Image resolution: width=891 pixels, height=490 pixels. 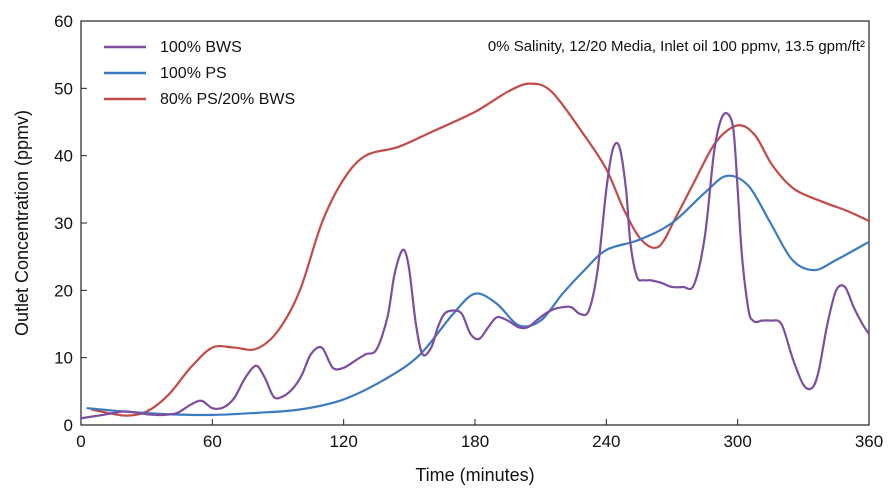 What do you see at coordinates (474, 475) in the screenshot?
I see `x-axis-title: Time (minutes)` at bounding box center [474, 475].